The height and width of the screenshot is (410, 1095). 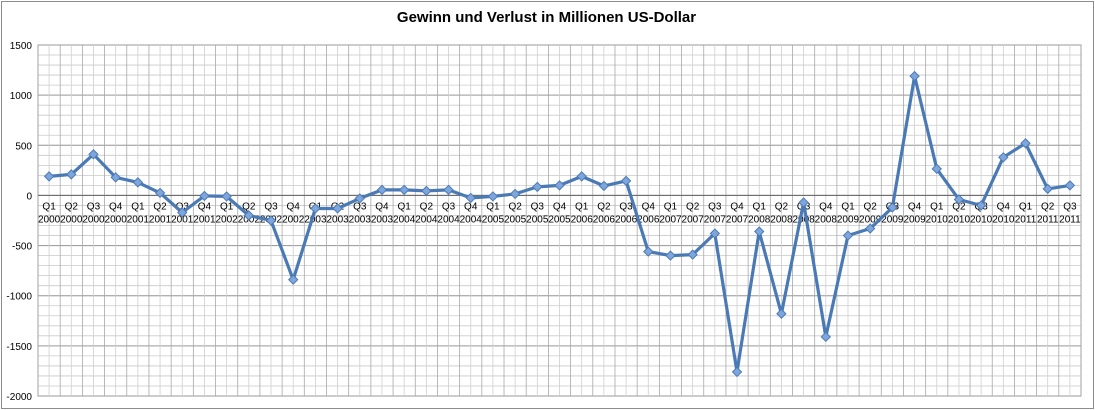 What do you see at coordinates (19, 347) in the screenshot?
I see `y-tick-label: -1500` at bounding box center [19, 347].